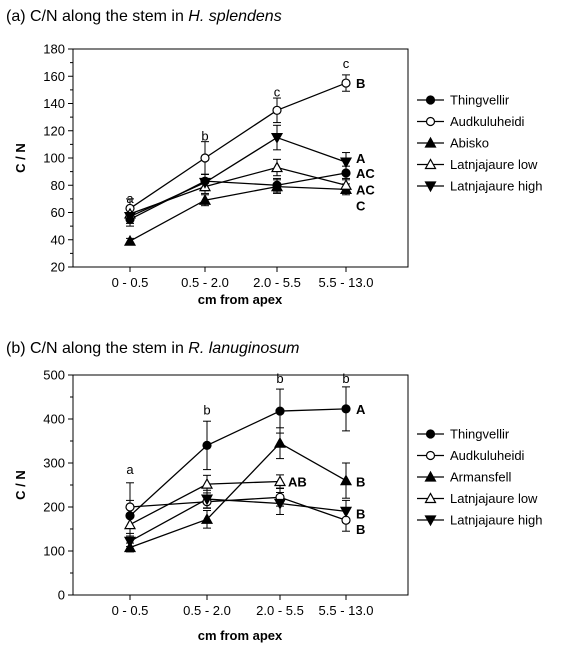  I want to click on panel-a-y-tick-label: 40, so click(58, 239).